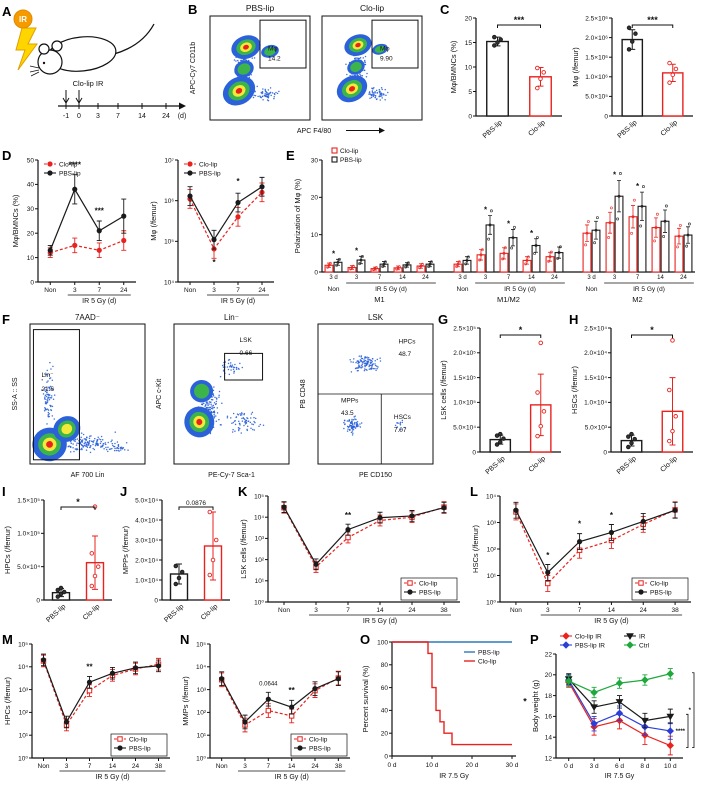 This screenshot has height=788, width=701. What do you see at coordinates (400, 430) in the screenshot?
I see `svg-text: 7.07` at bounding box center [400, 430].